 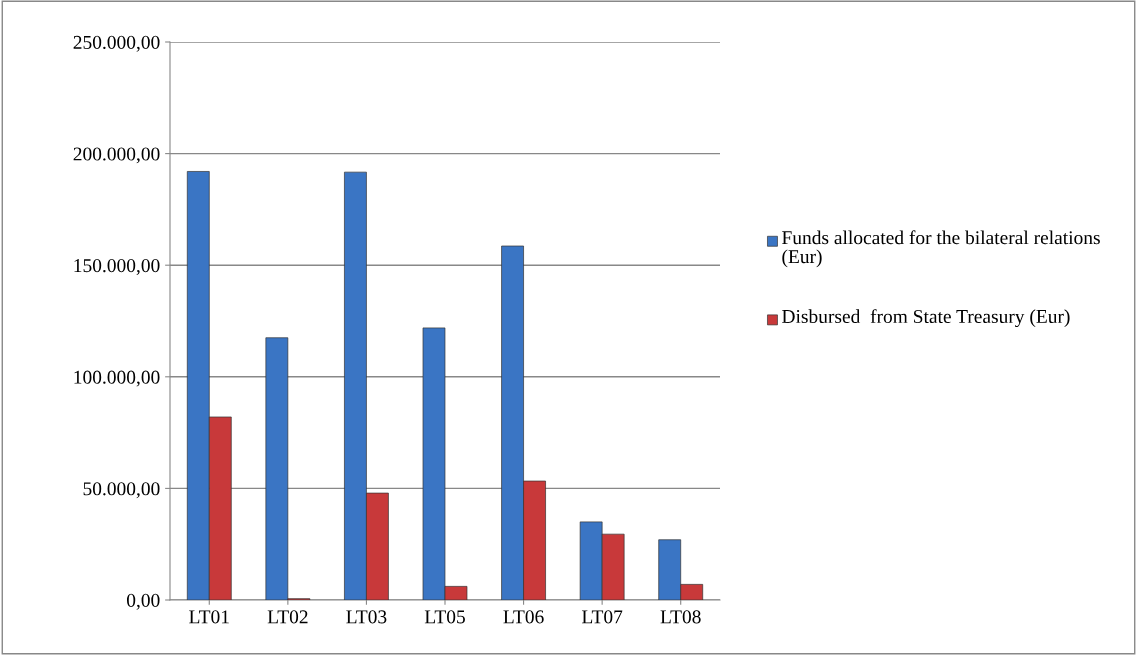 What do you see at coordinates (926, 318) in the screenshot?
I see `legend-label: Disbursed from State Treasury (Eur)` at bounding box center [926, 318].